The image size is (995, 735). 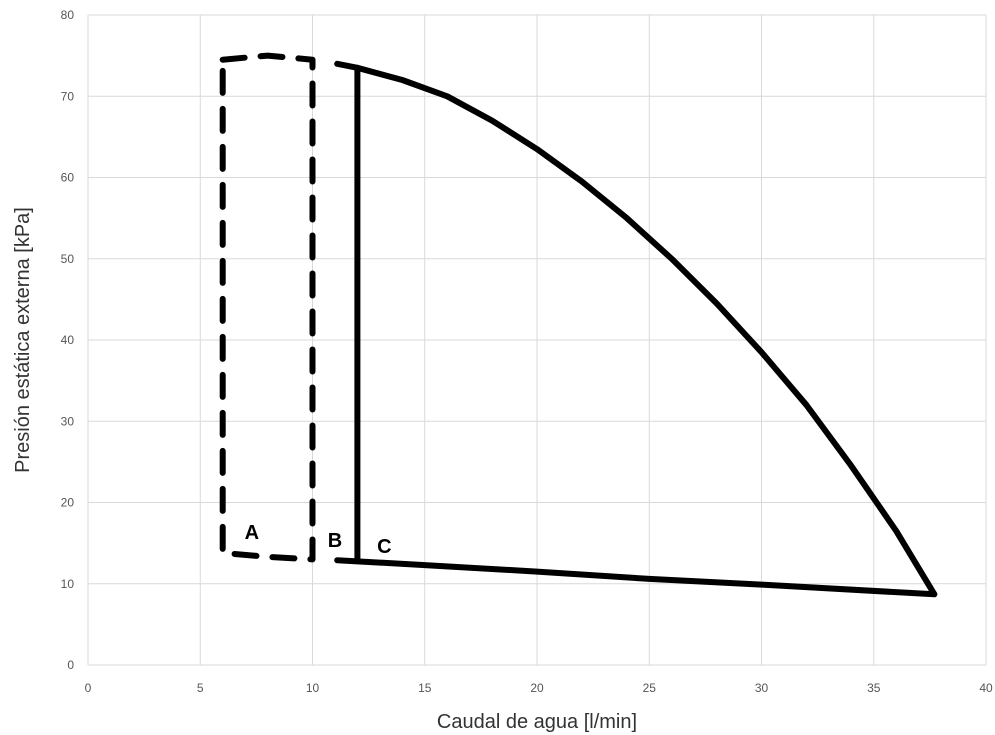 I want to click on x-tick-label: 20, so click(x=537, y=688).